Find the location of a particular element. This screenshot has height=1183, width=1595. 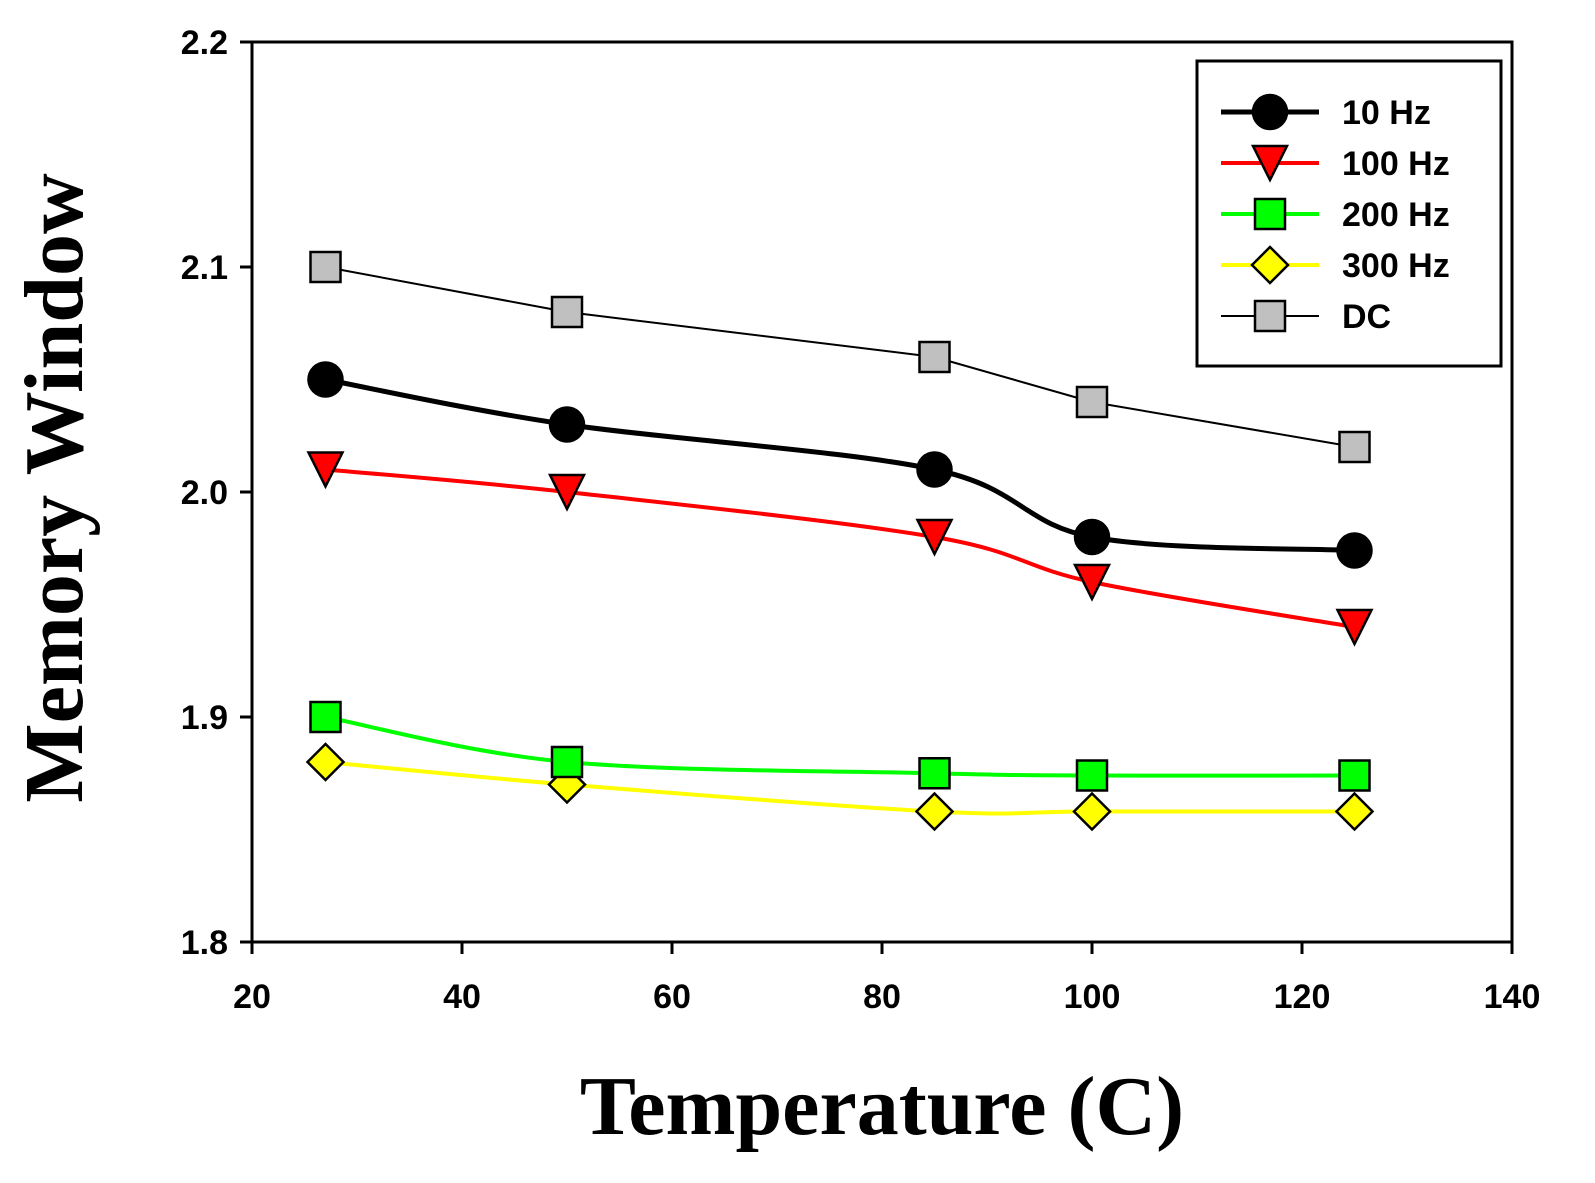

y-tick-label: 2.2 is located at coordinates (204, 43).